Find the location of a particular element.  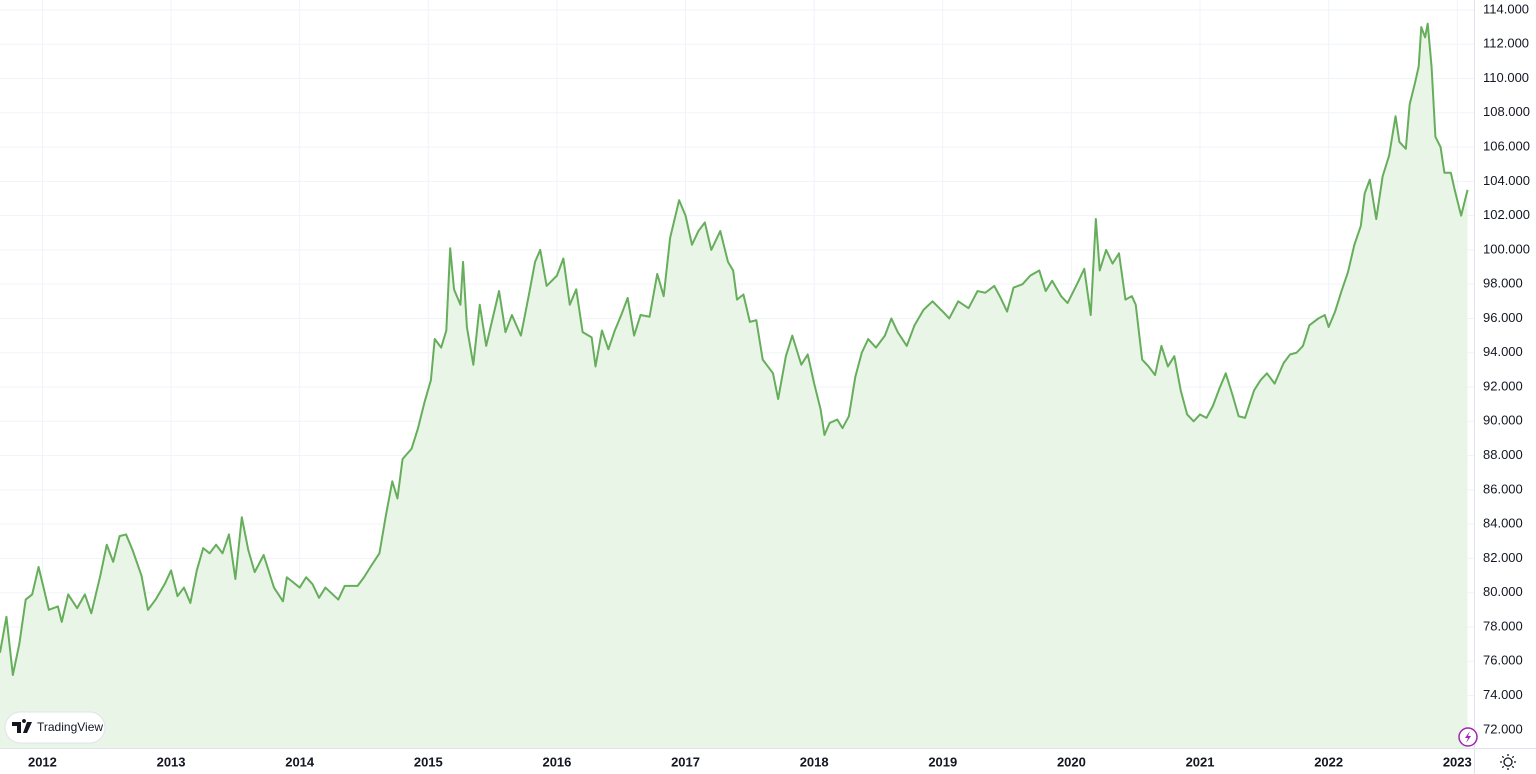

y-tick-label: 76.000 is located at coordinates (1503, 660).